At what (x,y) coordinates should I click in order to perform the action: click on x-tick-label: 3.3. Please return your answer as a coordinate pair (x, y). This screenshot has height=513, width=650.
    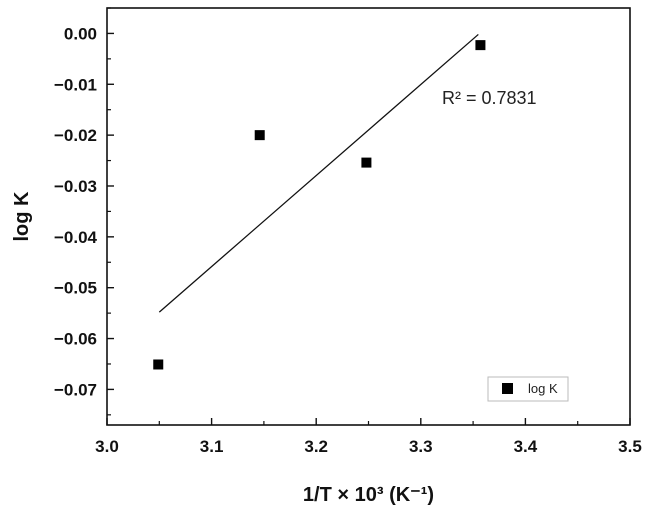
    Looking at the image, I should click on (421, 446).